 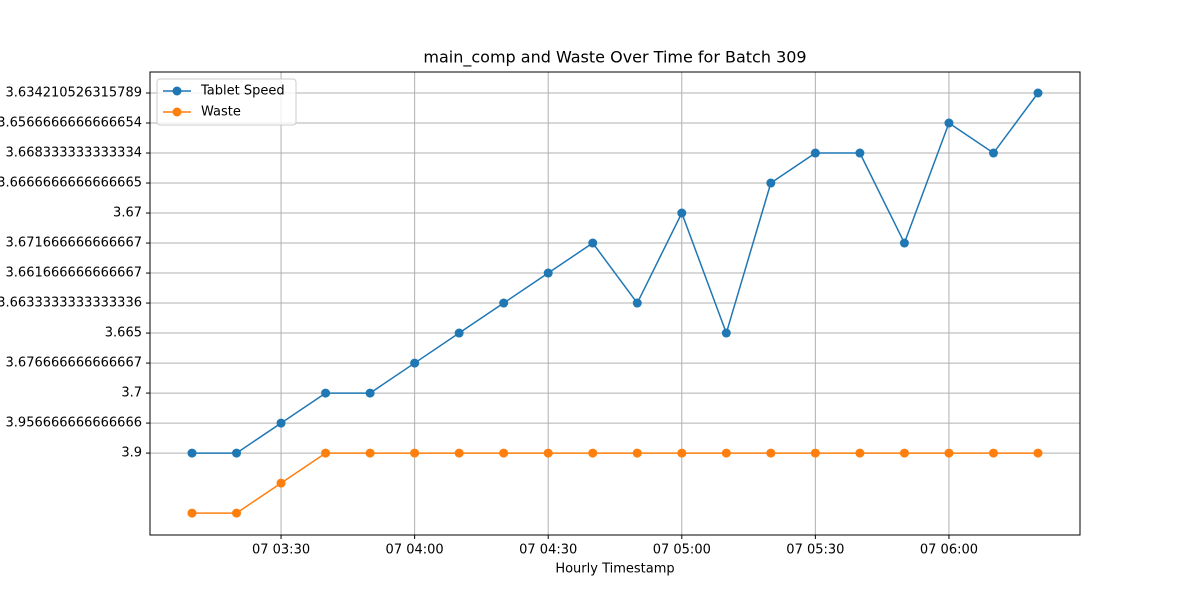 What do you see at coordinates (548, 550) in the screenshot?
I see `x-tick-label: 07 04:30` at bounding box center [548, 550].